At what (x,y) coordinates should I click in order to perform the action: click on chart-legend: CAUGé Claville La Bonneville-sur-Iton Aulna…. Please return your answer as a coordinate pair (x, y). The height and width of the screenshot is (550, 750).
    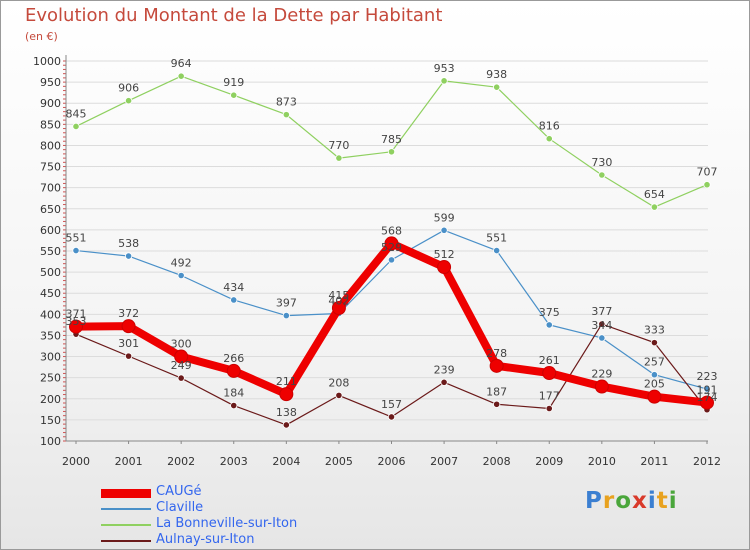
    Looking at the image, I should click on (231, 517).